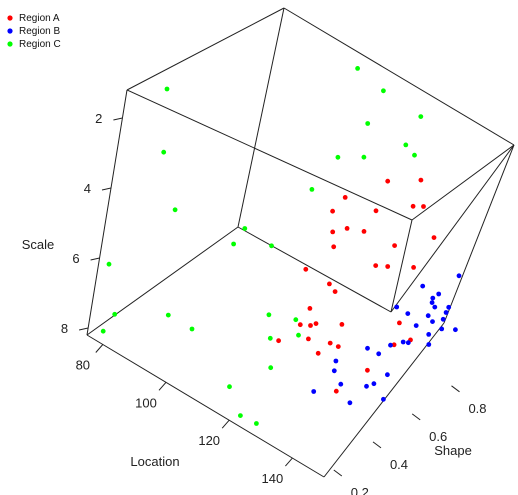 The width and height of the screenshot is (518, 495). What do you see at coordinates (477, 408) in the screenshot?
I see `shape-axis-tick-label: 0.8` at bounding box center [477, 408].